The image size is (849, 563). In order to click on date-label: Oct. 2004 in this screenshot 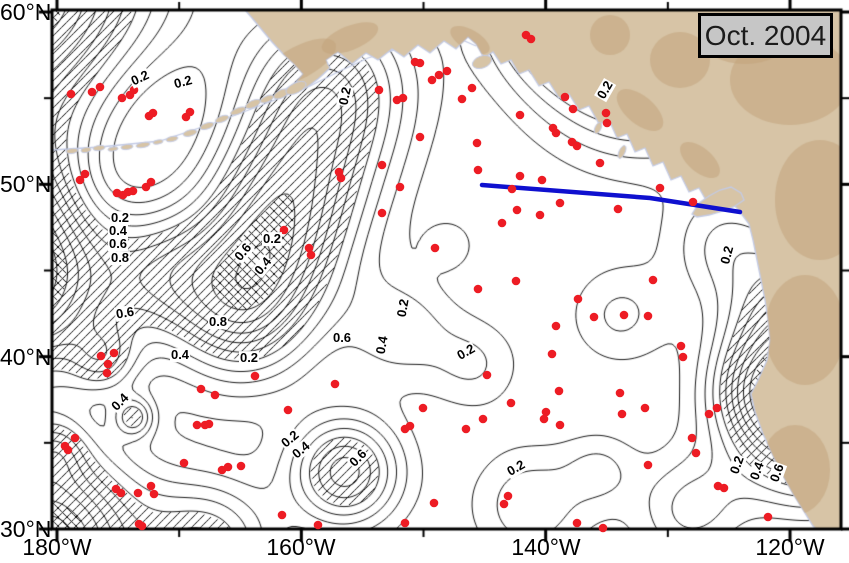, I will do `click(765, 35)`.